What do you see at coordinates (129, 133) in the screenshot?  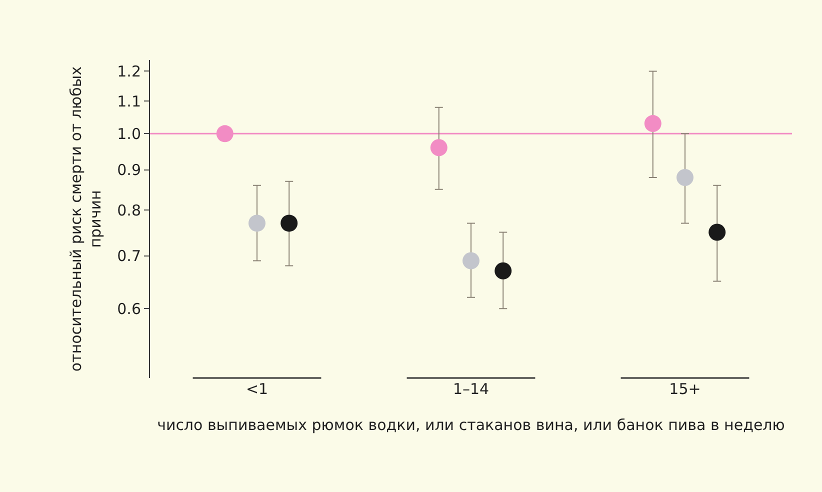 I see `y-tick-label: 1.0` at bounding box center [129, 133].